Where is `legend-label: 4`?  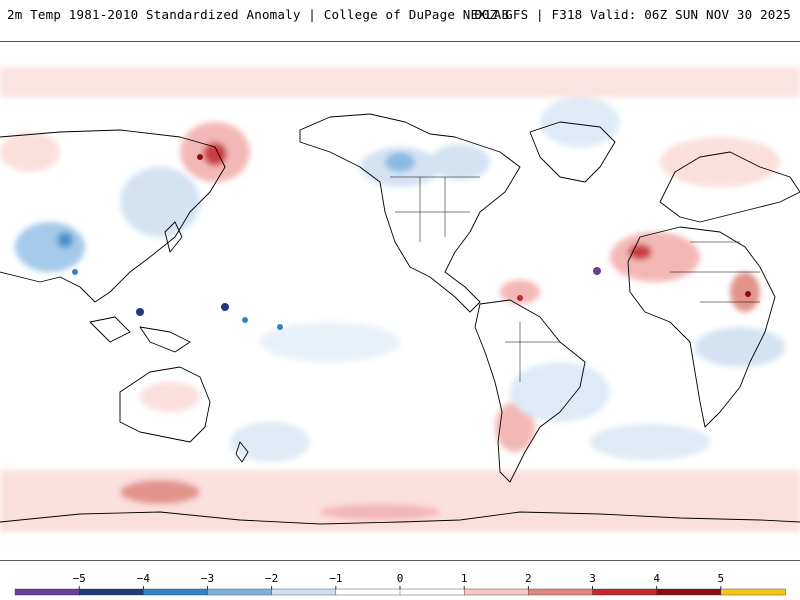
legend-label: 4 is located at coordinates (656, 578).